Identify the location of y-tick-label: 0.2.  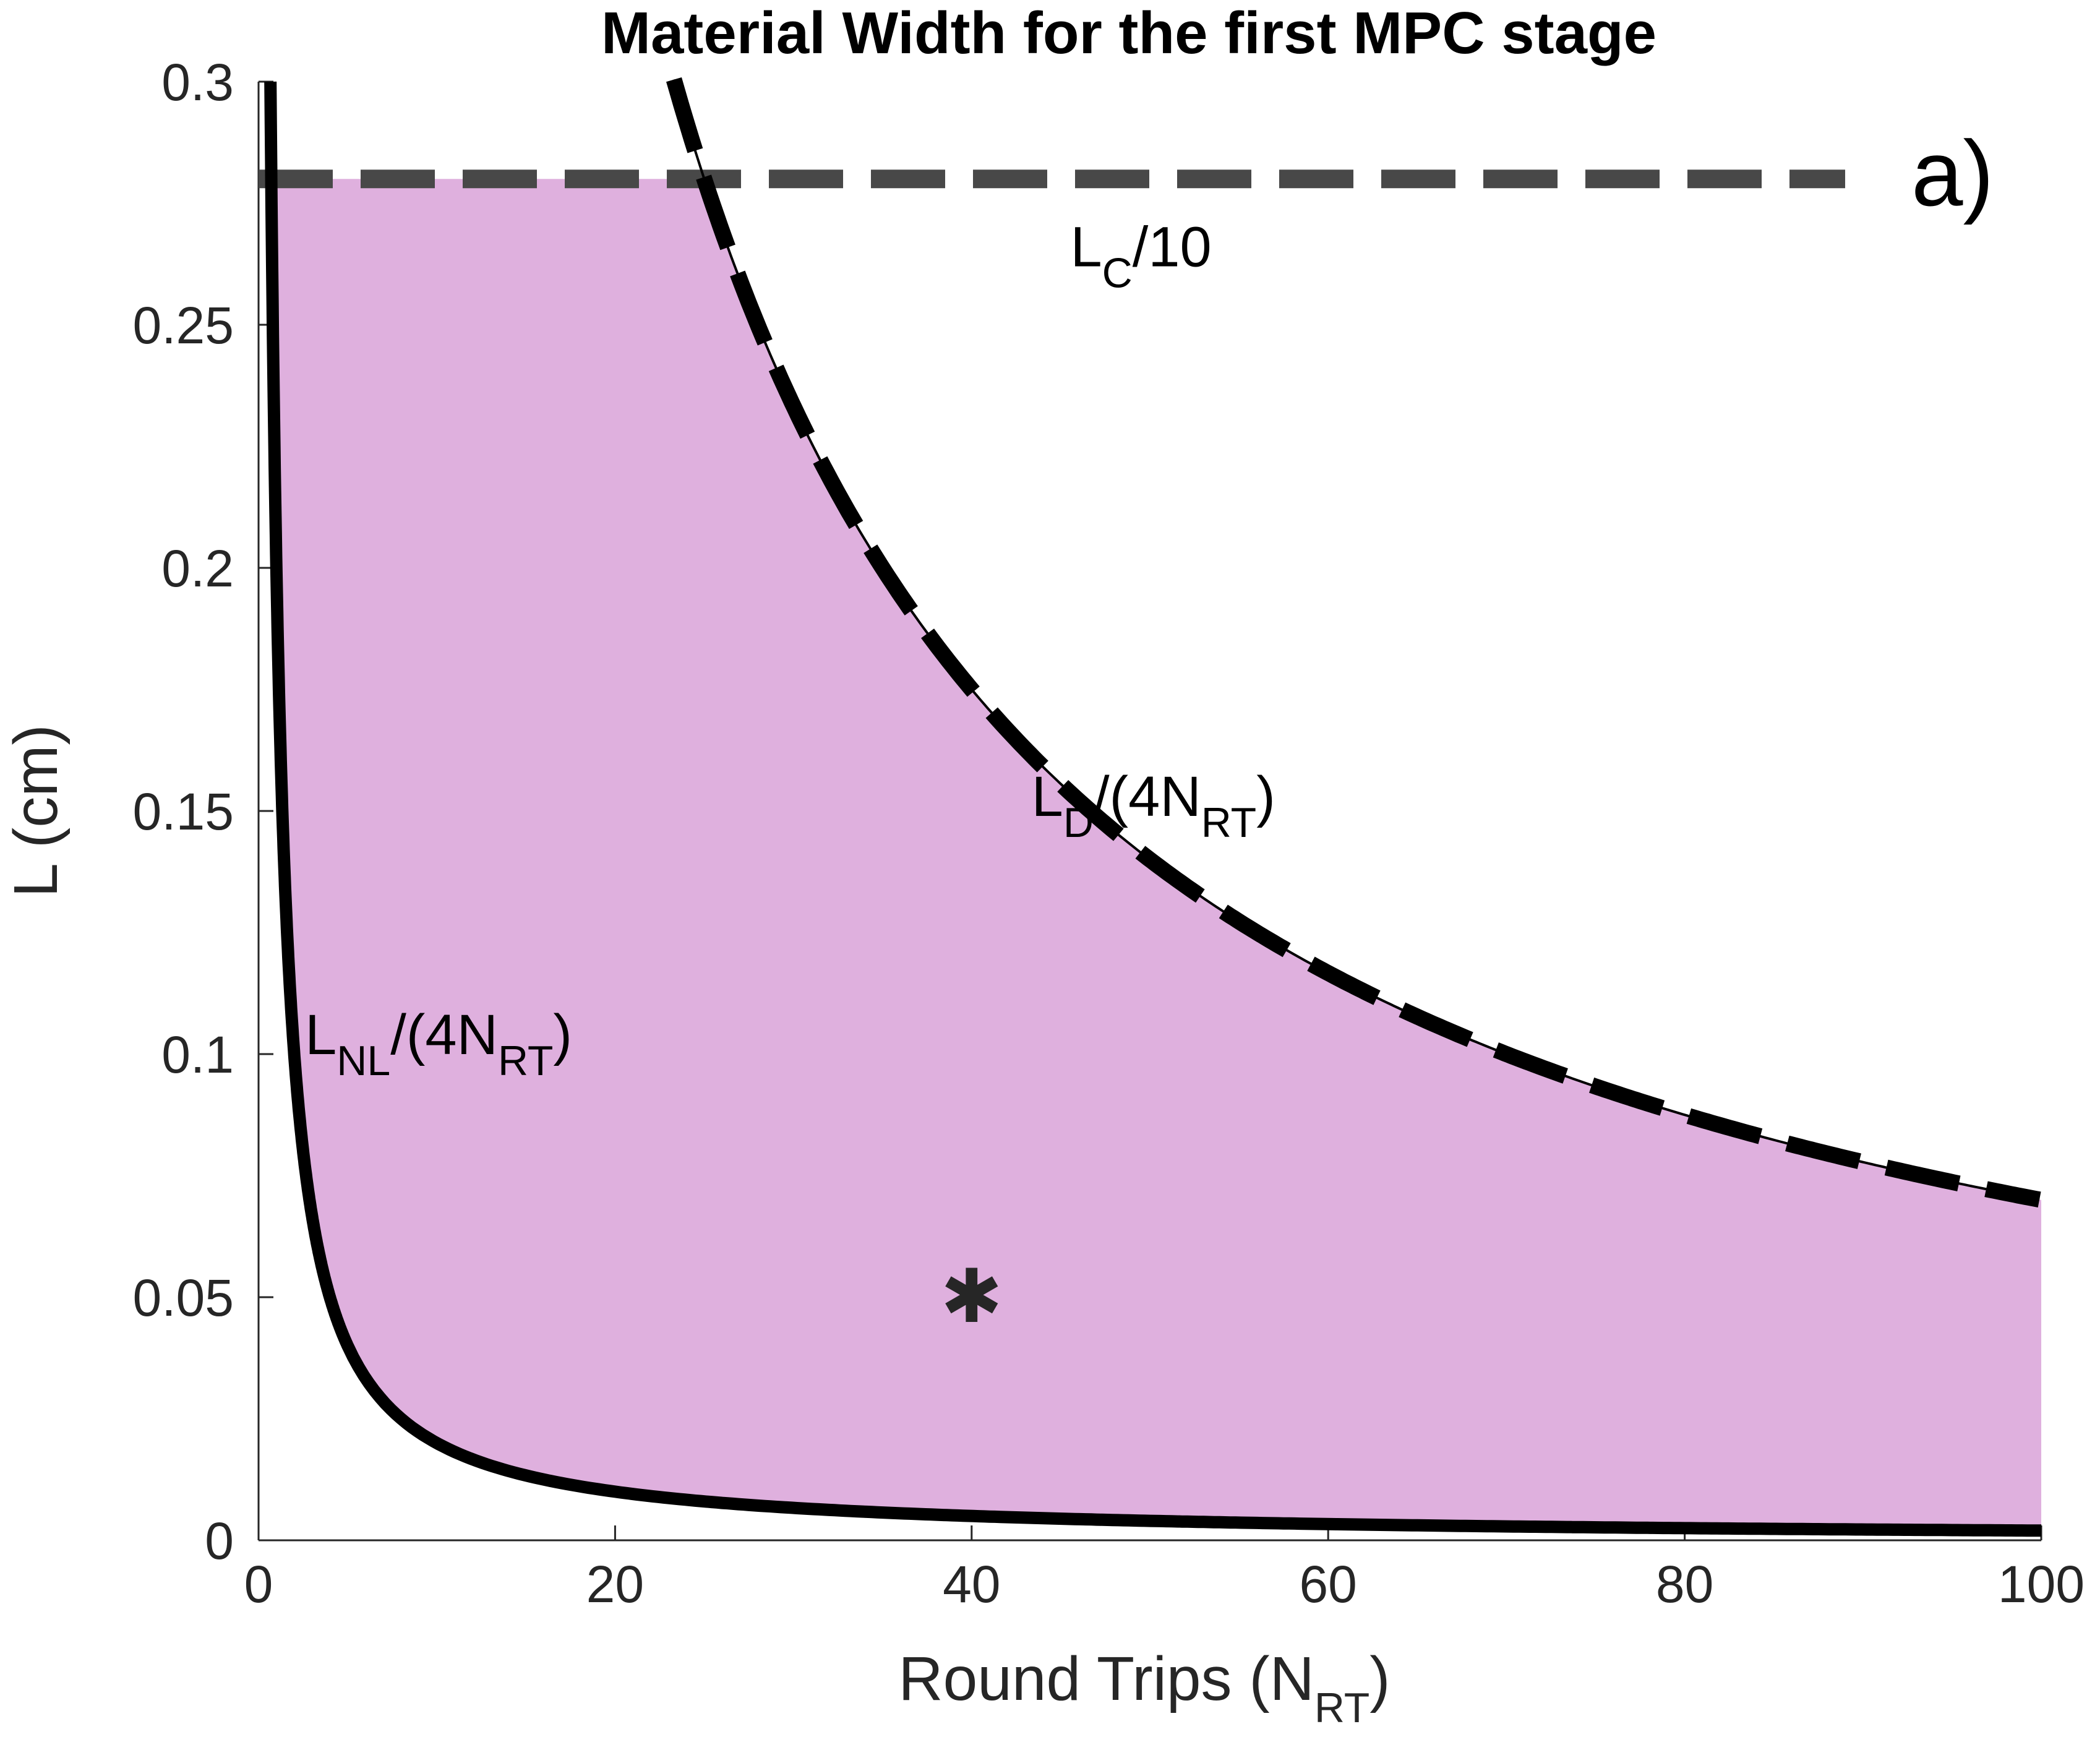
(198, 568).